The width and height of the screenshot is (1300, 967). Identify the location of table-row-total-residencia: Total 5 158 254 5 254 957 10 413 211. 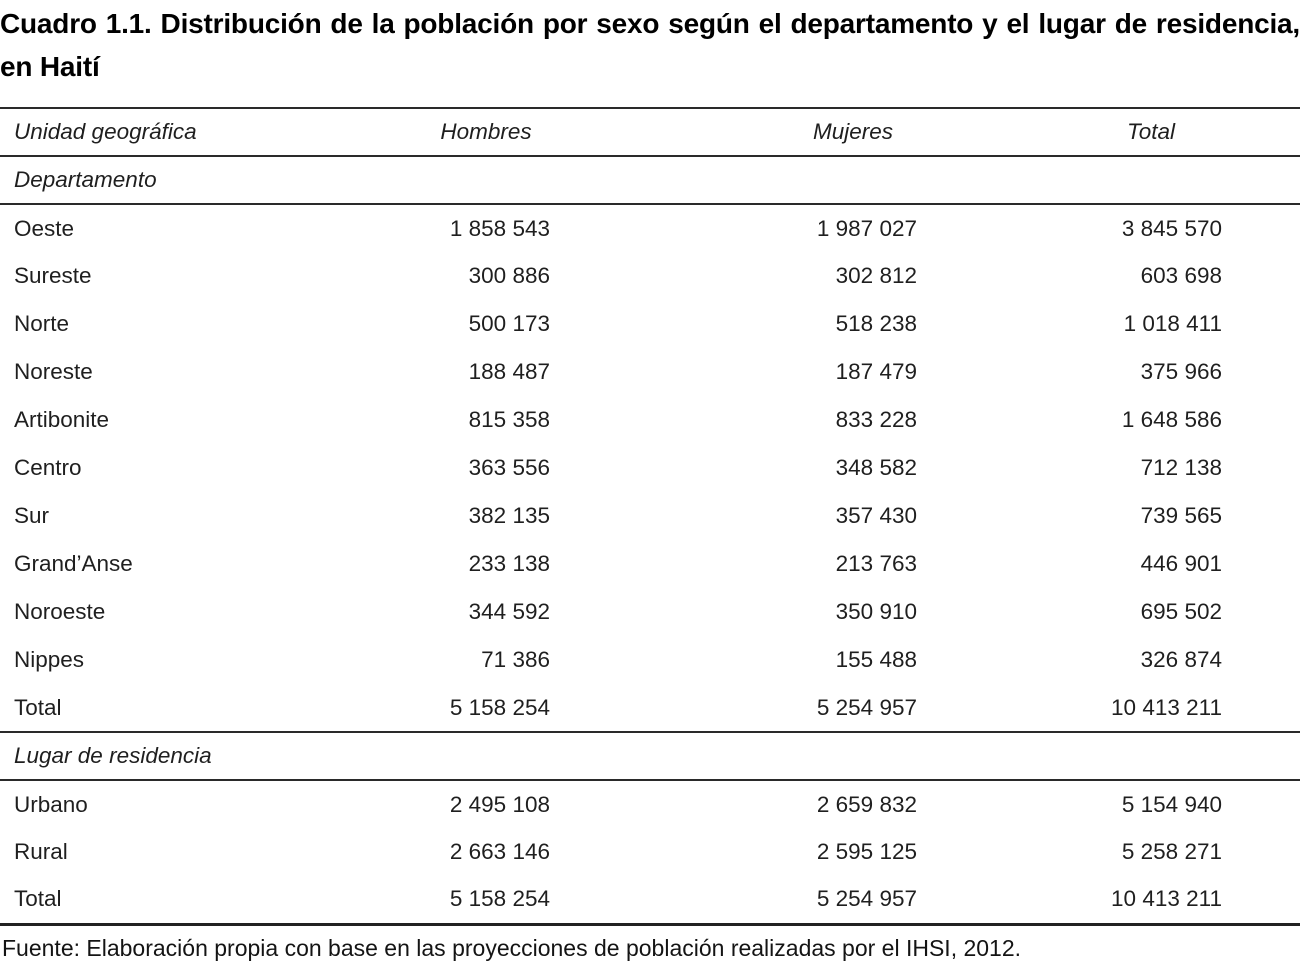
(650, 901).